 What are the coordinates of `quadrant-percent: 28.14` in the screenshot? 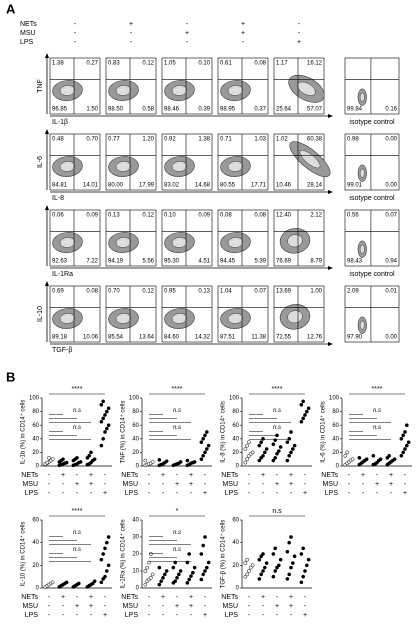 It's located at (315, 186).